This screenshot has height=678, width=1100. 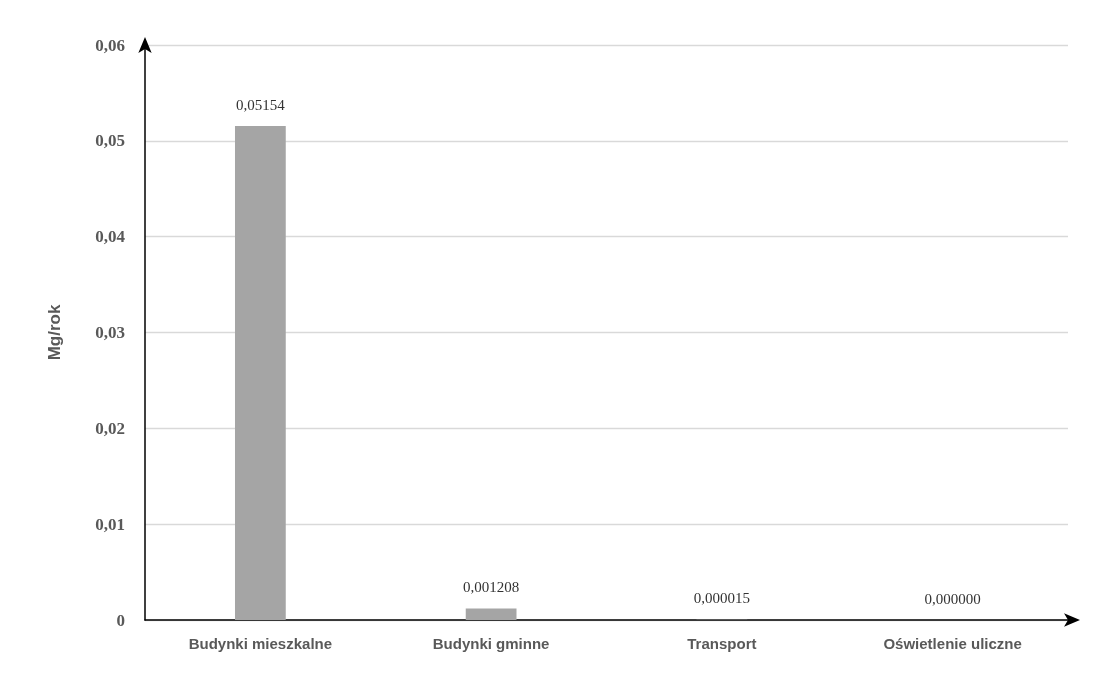 I want to click on y-tick-label: 0, so click(x=120, y=620).